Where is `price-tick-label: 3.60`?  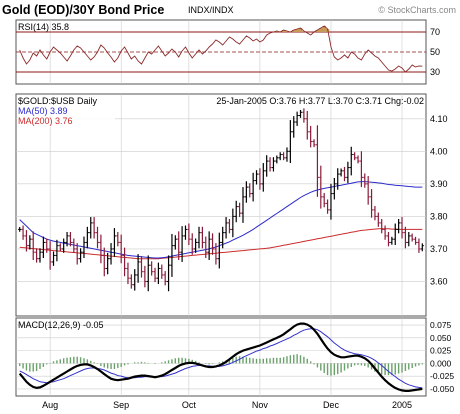
price-tick-label: 3.60 is located at coordinates (439, 281).